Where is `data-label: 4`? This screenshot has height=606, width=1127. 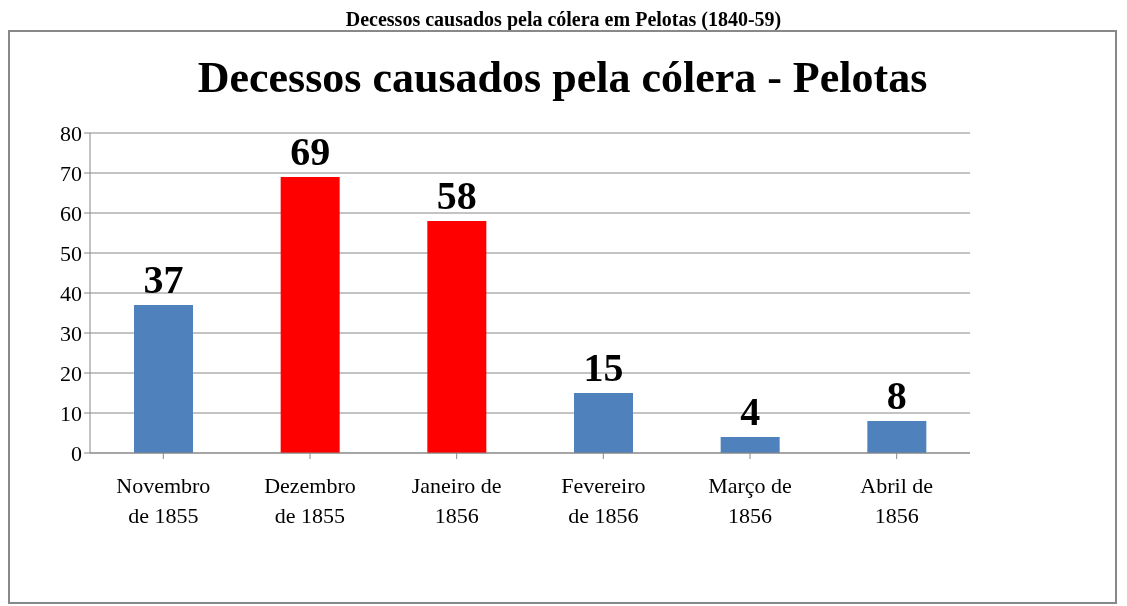 data-label: 4 is located at coordinates (750, 411).